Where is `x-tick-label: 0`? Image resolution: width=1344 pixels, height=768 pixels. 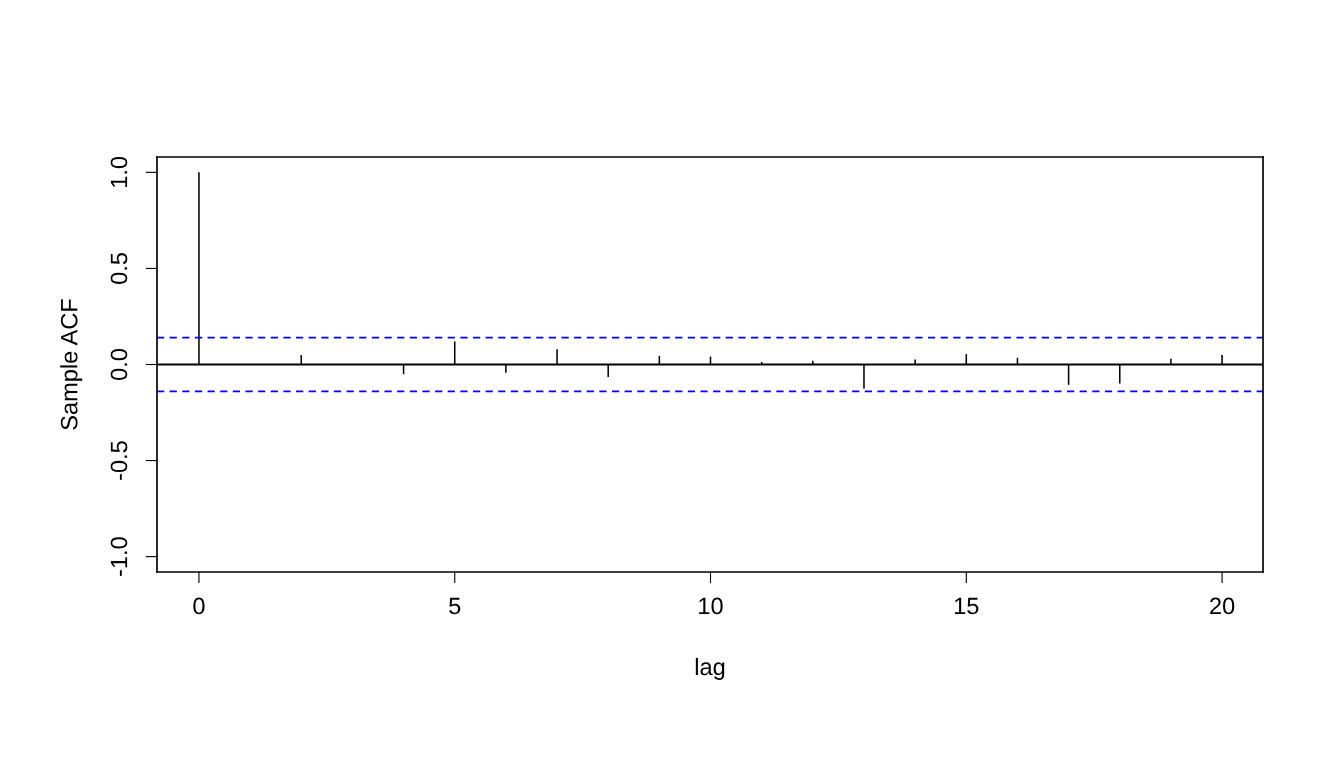 x-tick-label: 0 is located at coordinates (199, 606).